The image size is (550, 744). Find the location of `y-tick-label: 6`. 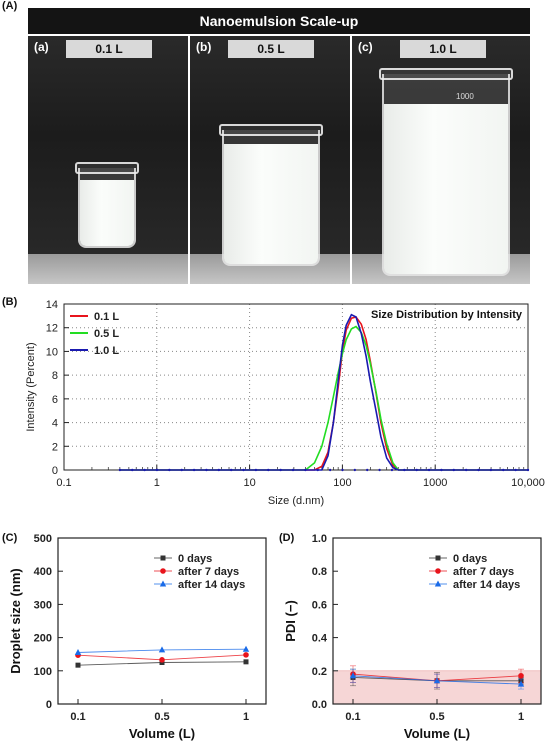

y-tick-label: 6 is located at coordinates (55, 400).